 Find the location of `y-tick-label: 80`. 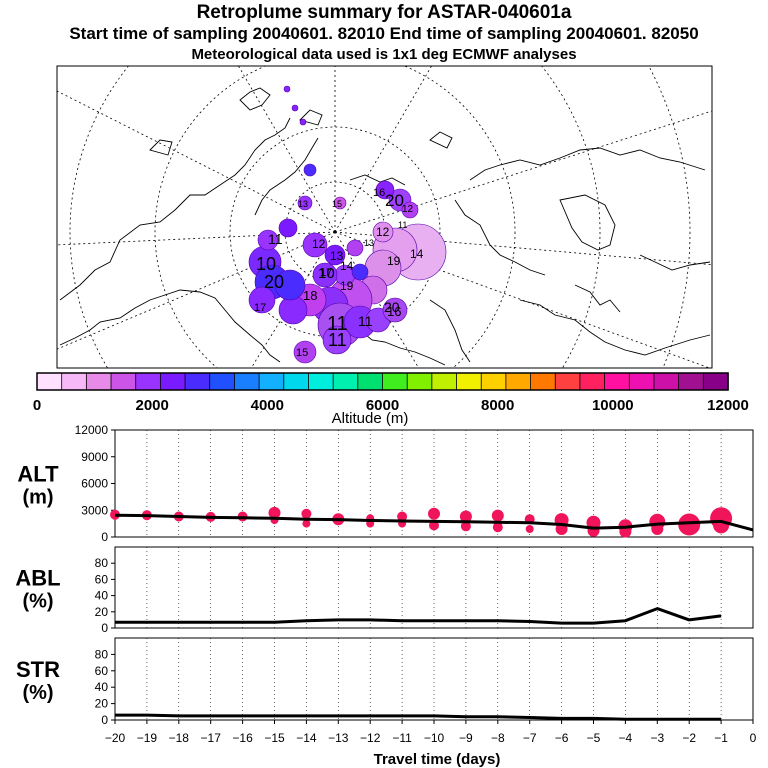

y-tick-label: 80 is located at coordinates (102, 654).